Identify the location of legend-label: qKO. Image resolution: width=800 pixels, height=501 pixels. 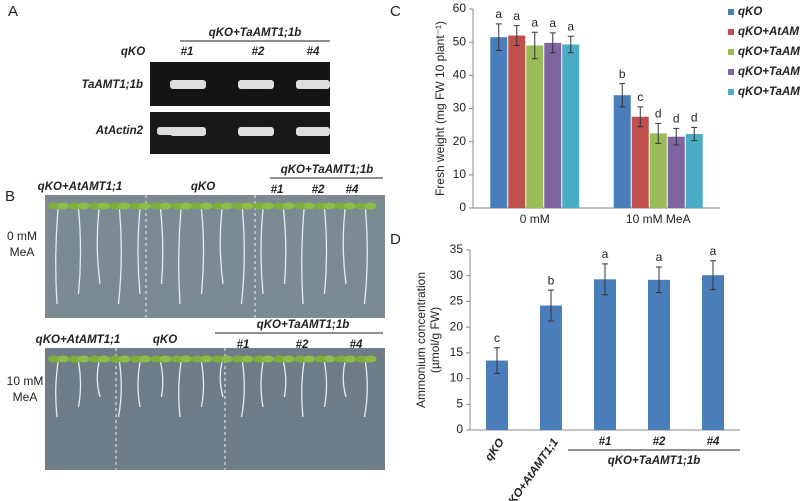
(750, 12).